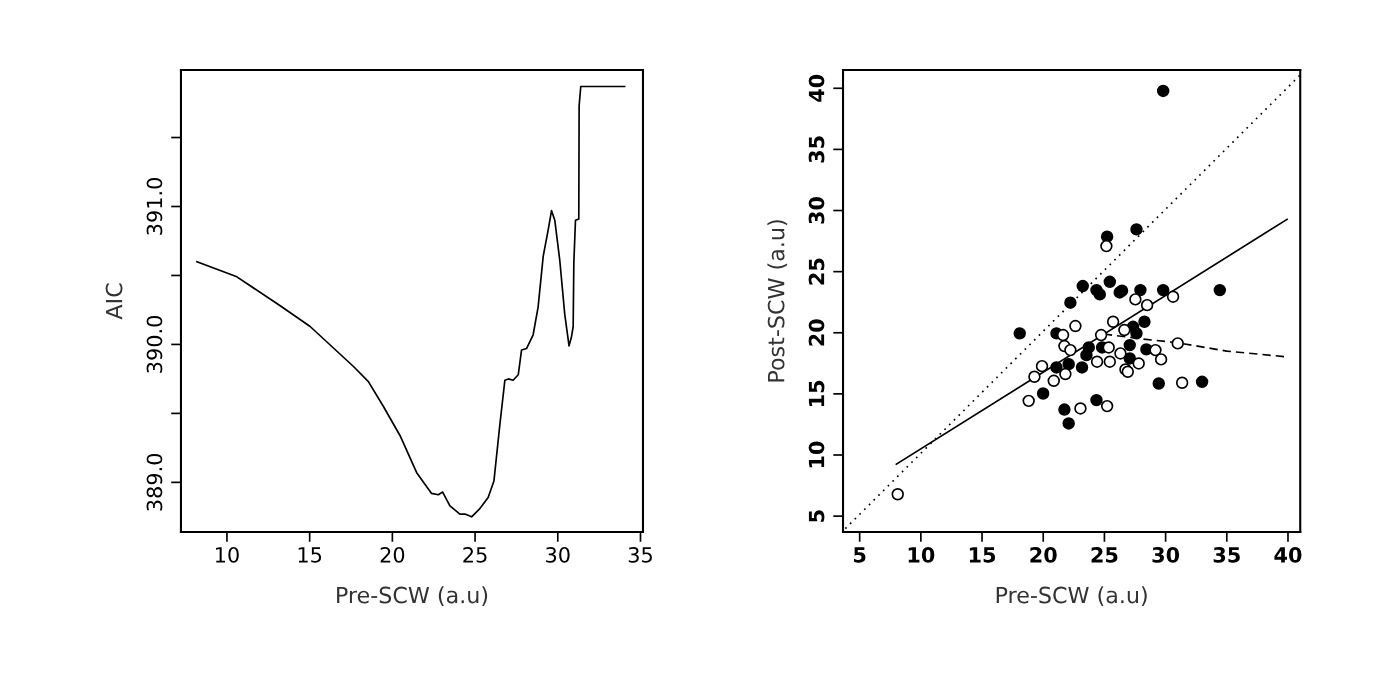  Describe the element at coordinates (777, 301) in the screenshot. I see `y-axis-title: Post-SCW (a.u)` at that location.